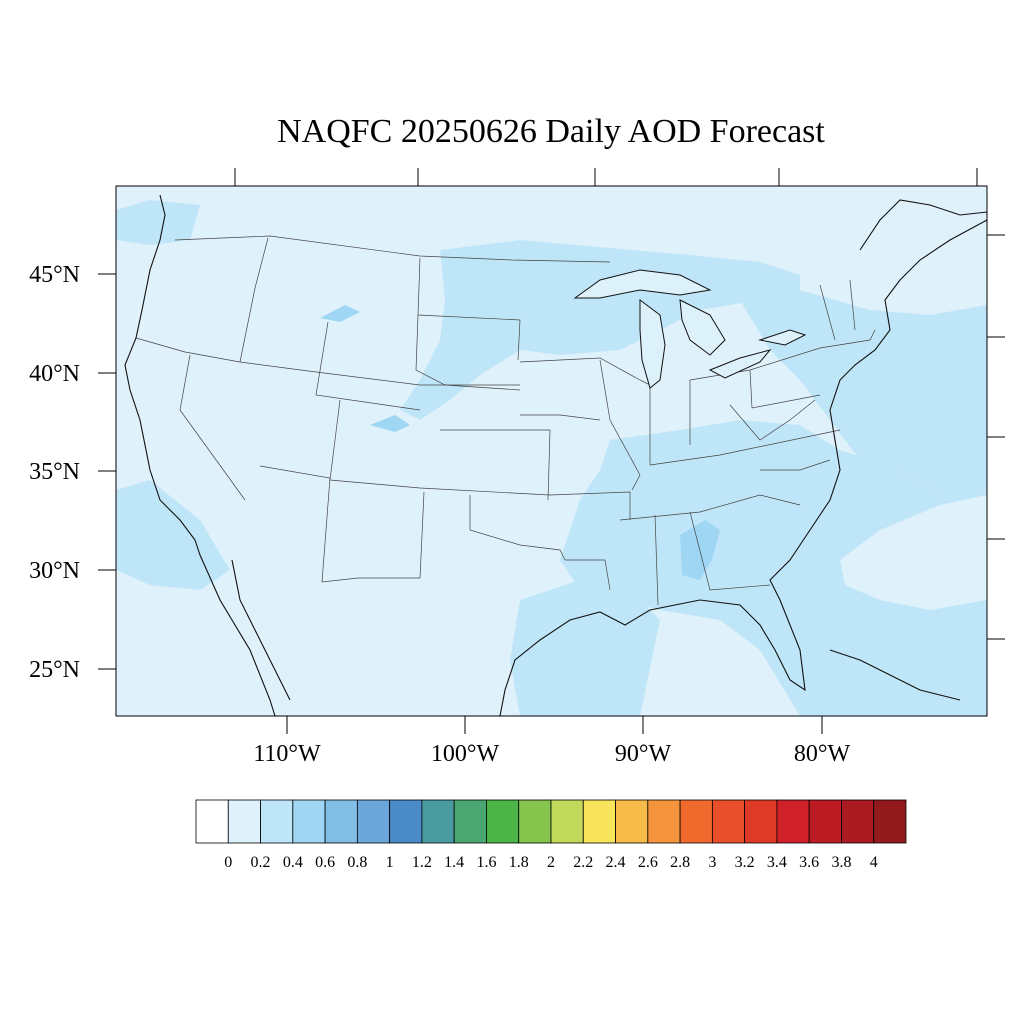 The image size is (1024, 1024). Describe the element at coordinates (261, 630) in the screenshot. I see `baja-east-coast` at that location.